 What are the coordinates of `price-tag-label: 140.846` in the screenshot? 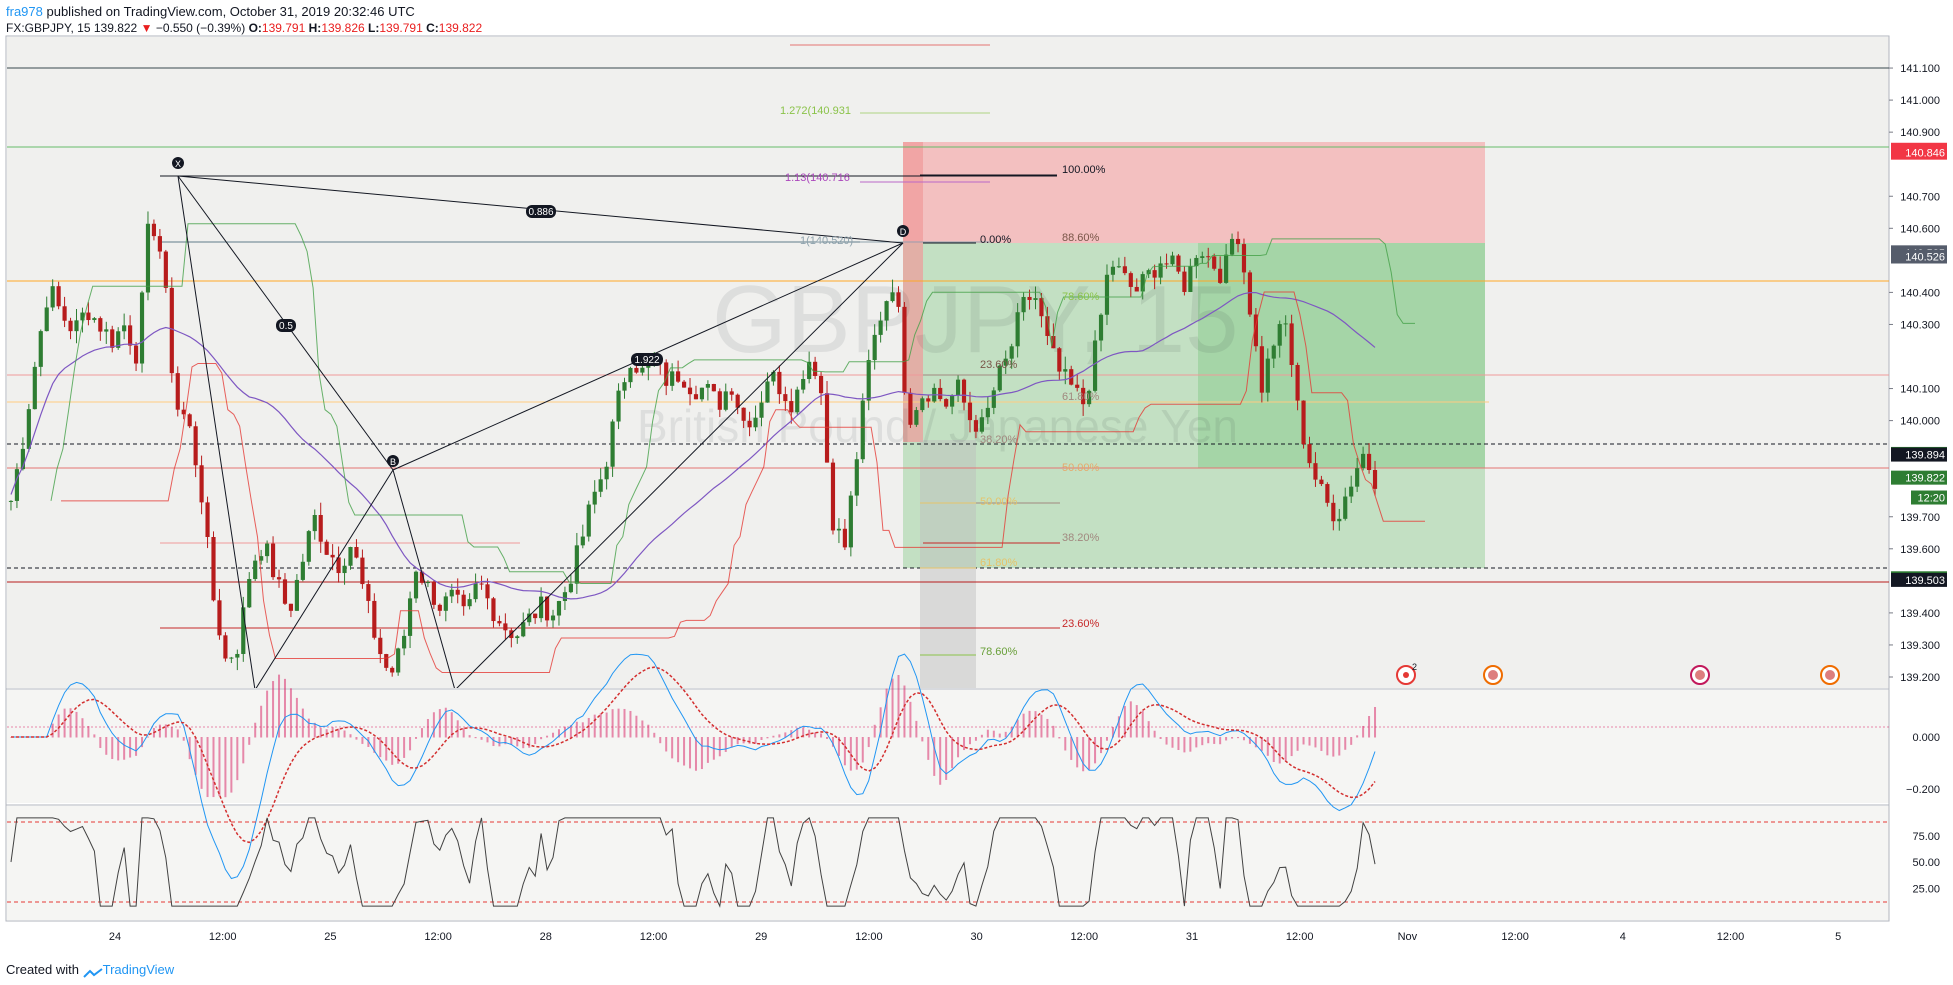 It's located at (1925, 154).